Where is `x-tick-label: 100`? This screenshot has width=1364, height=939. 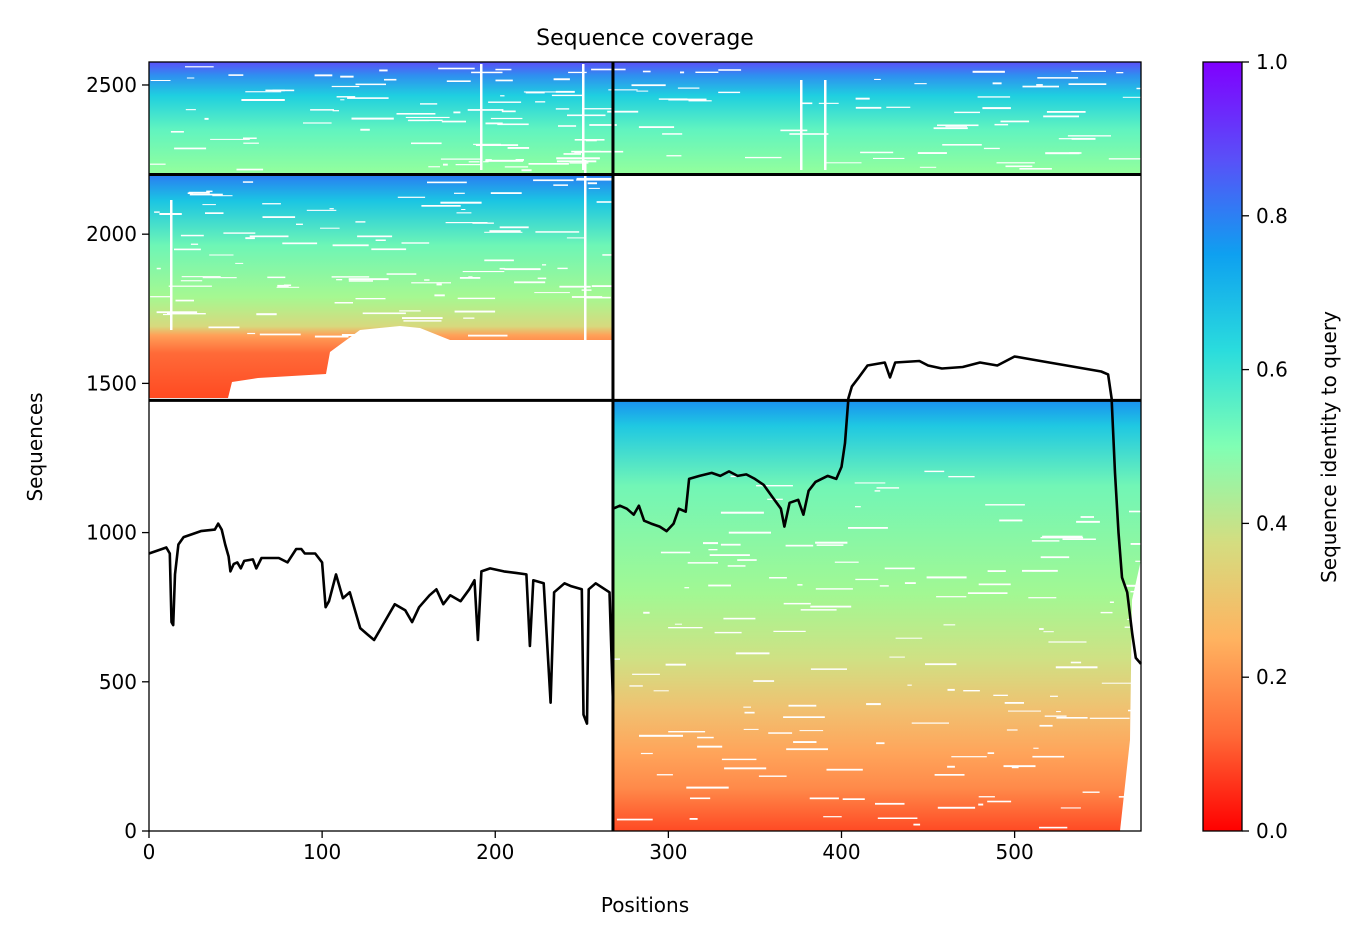 x-tick-label: 100 is located at coordinates (322, 852).